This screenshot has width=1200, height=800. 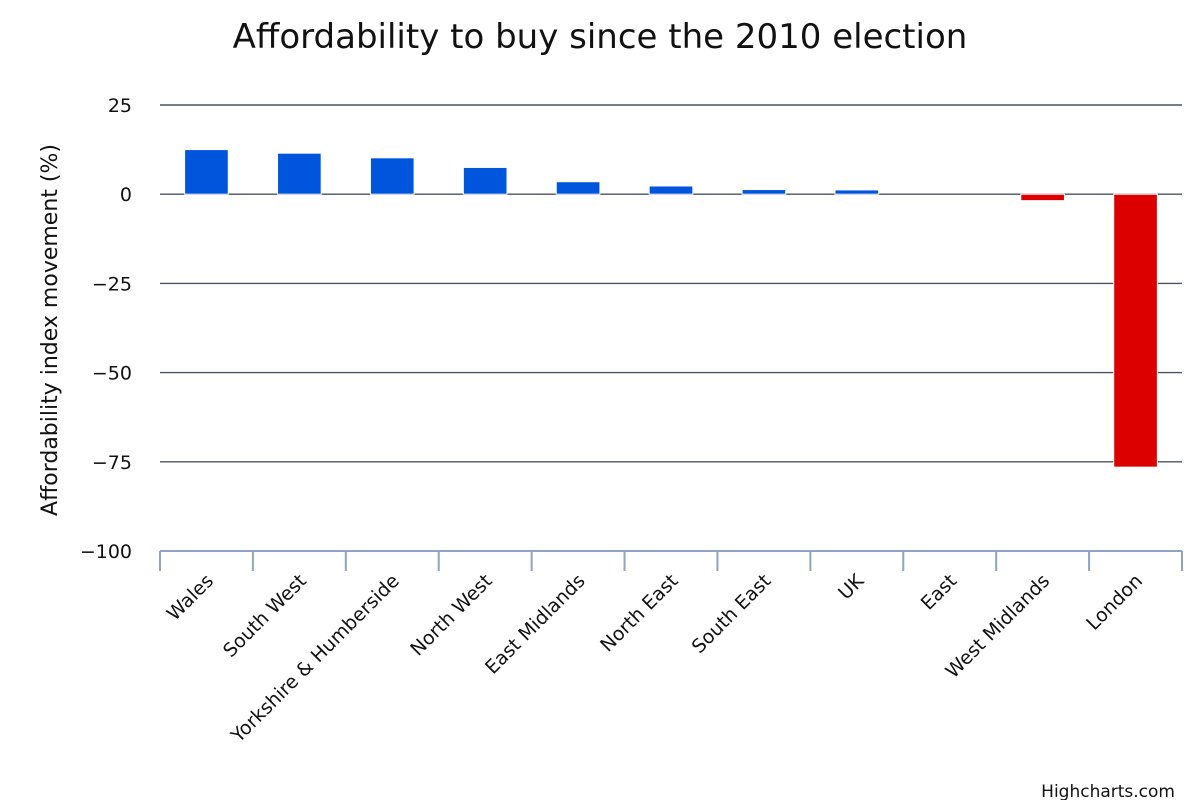 I want to click on chart-credit: Highcharts.com, so click(x=1108, y=791).